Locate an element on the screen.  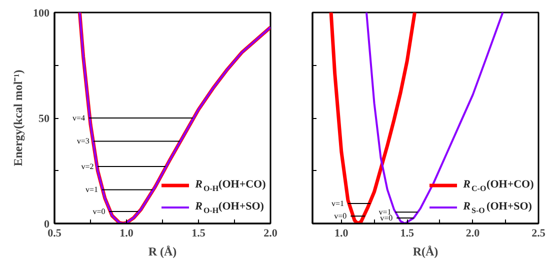
y-axis-title: Energy(kcal mol⁻¹) is located at coordinates (18, 118).